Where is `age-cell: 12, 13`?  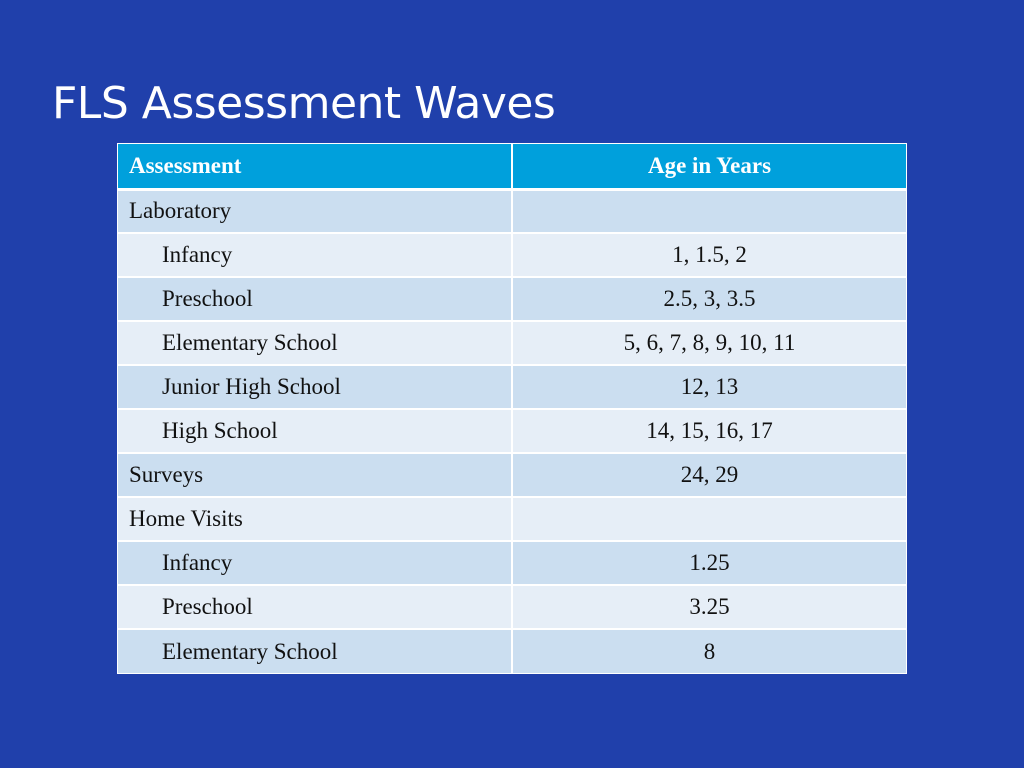
age-cell: 12, 13 is located at coordinates (709, 387).